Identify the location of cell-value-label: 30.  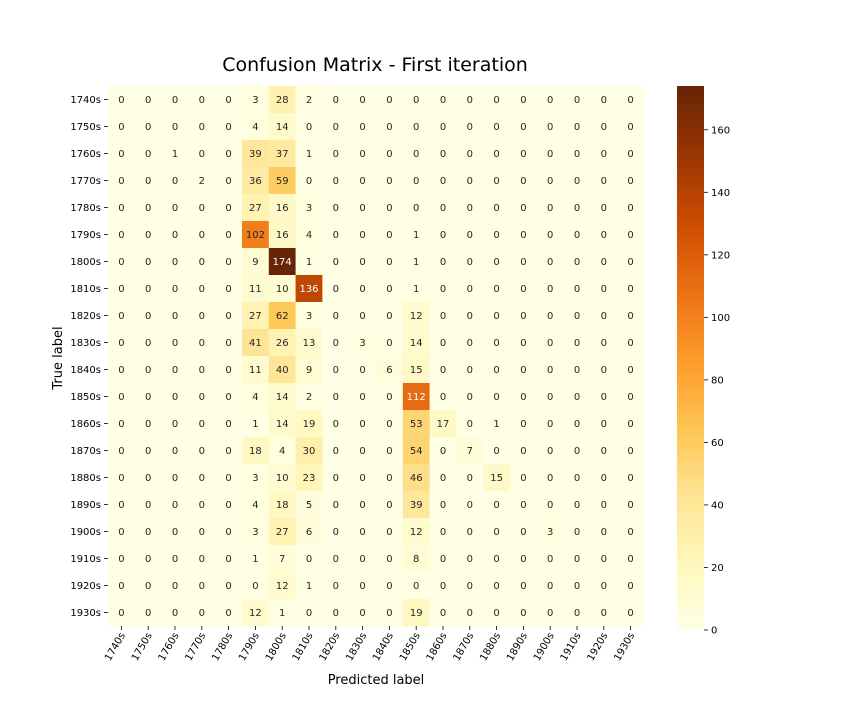
(309, 451).